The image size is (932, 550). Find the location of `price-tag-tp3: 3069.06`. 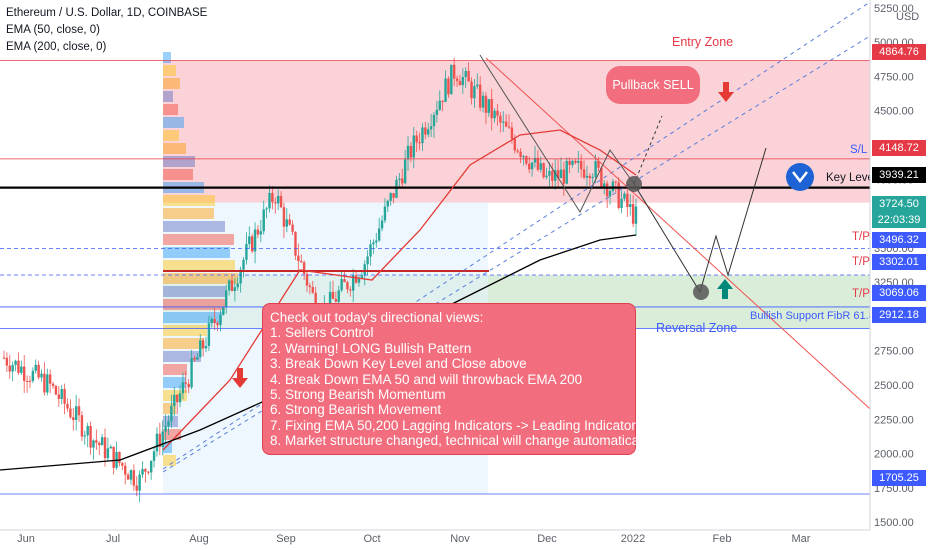

price-tag-tp3: 3069.06 is located at coordinates (899, 293).